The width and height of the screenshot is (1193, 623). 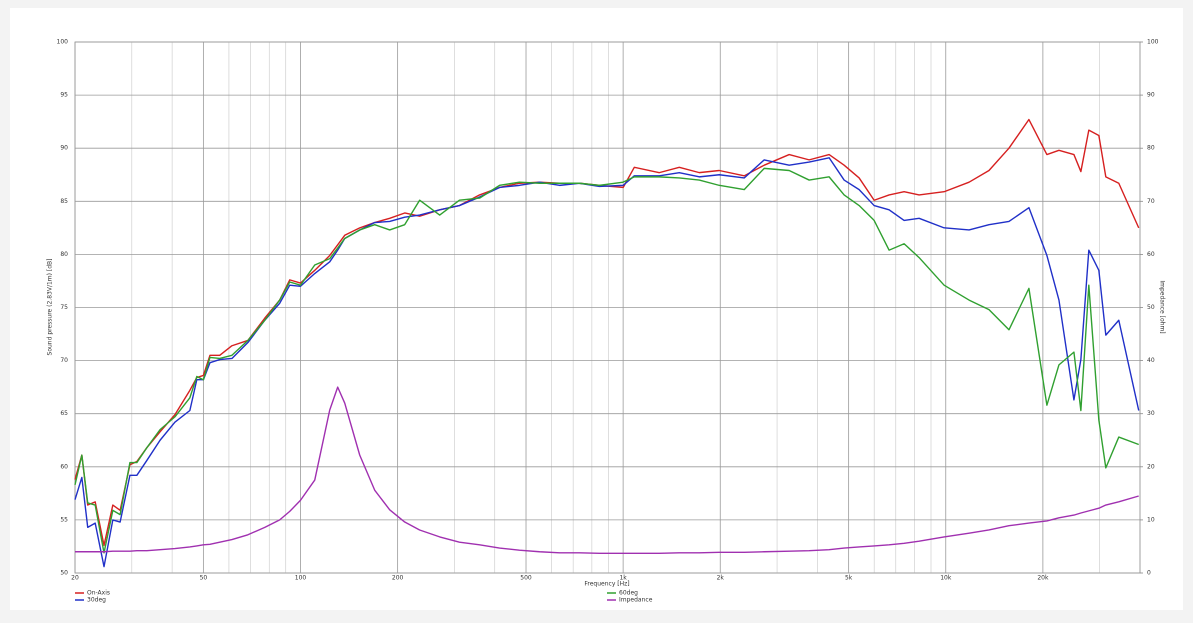 I want to click on y-tick-label: 85, so click(x=64, y=201).